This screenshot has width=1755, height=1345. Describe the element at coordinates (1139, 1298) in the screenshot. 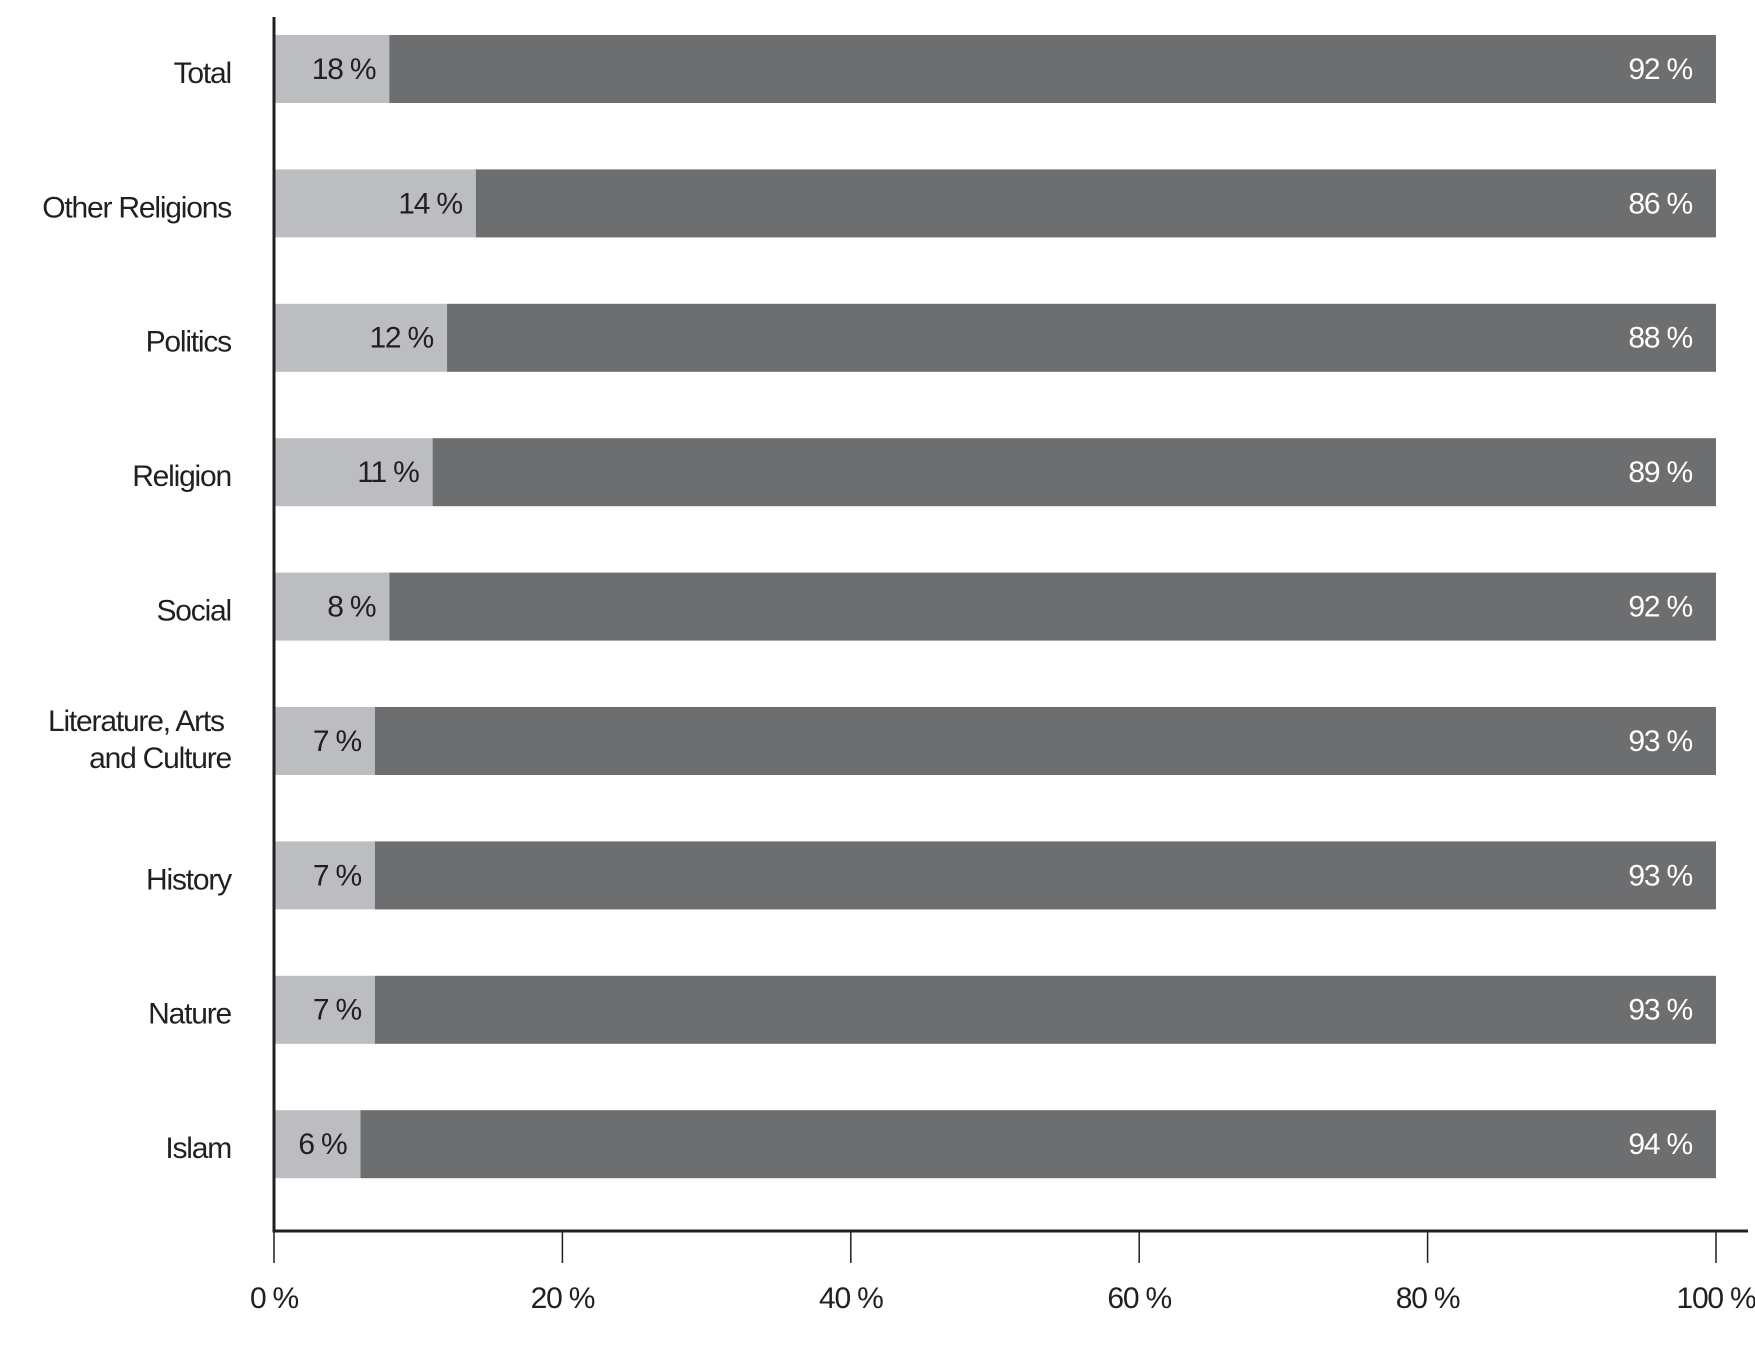

I see `x-tick-label: 60 %` at that location.